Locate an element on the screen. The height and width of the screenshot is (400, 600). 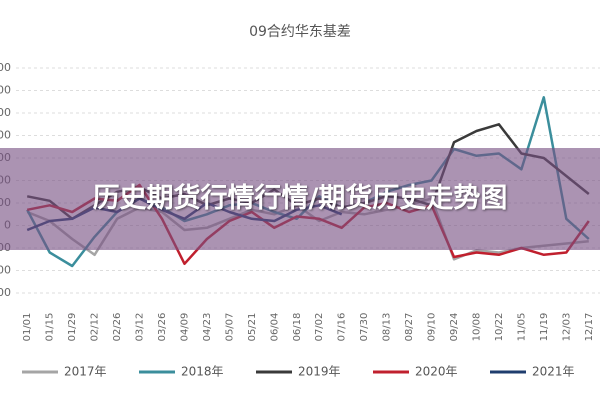
x-tick-label: 10/08 is located at coordinates (476, 327).